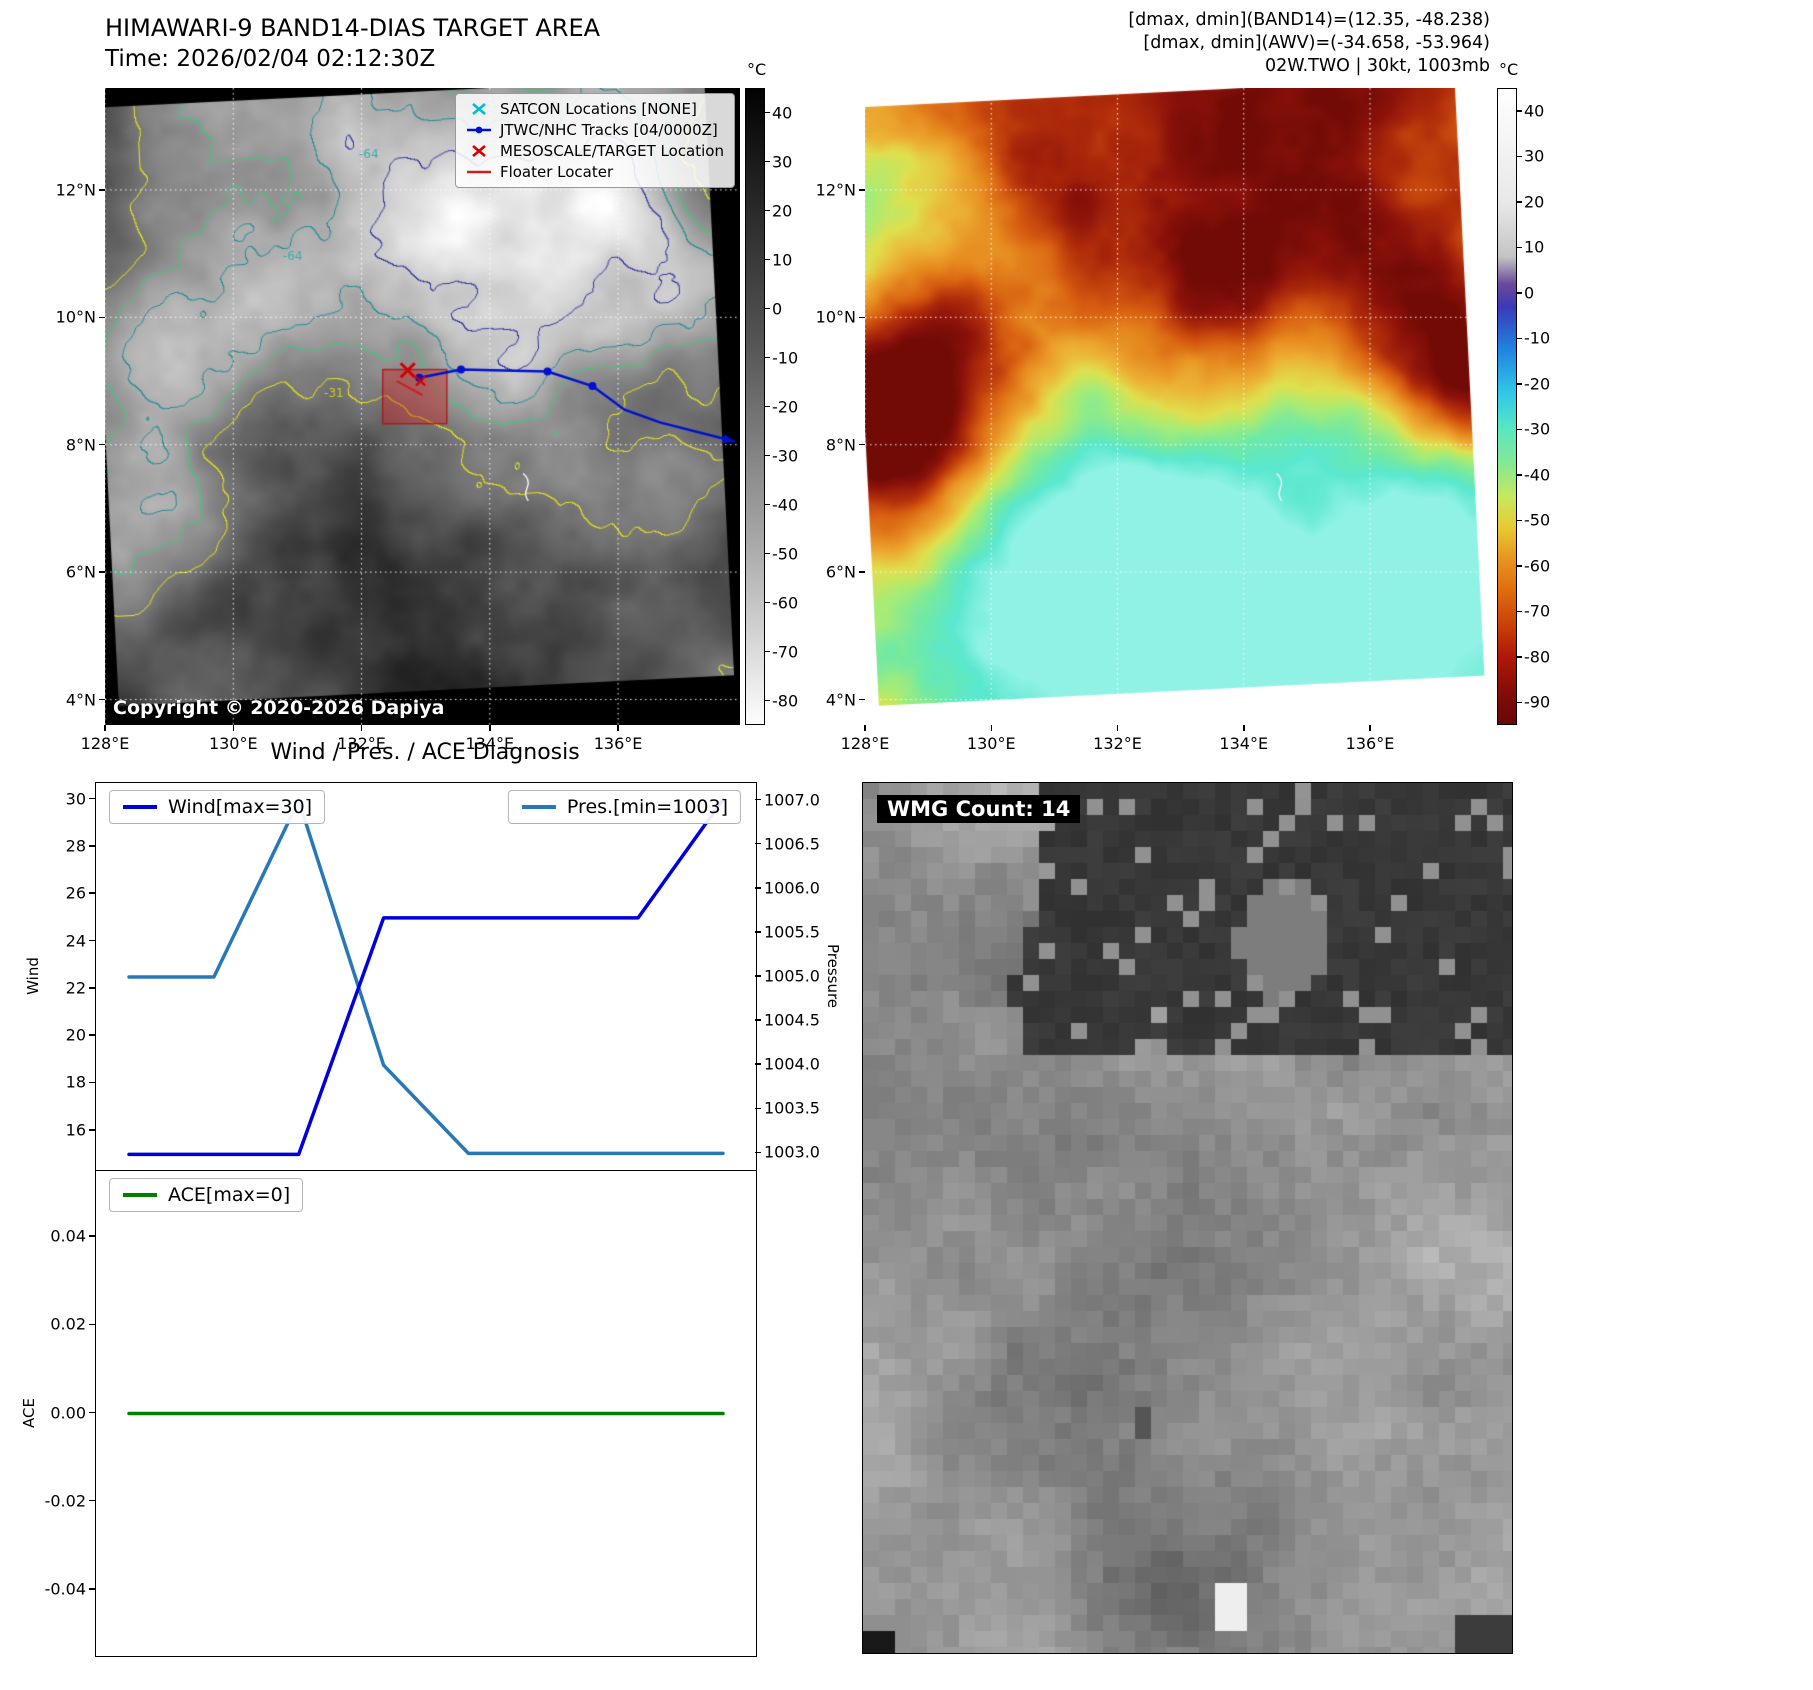 The image size is (1813, 1690). Describe the element at coordinates (556, 172) in the screenshot. I see `legend-item-label: Floater Locater` at that location.